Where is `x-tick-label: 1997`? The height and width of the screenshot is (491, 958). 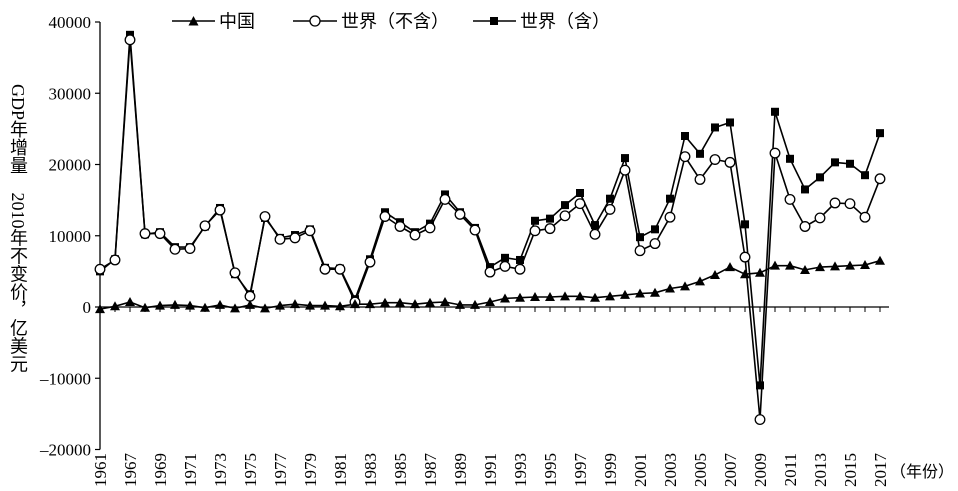 x-tick-label: 1997 is located at coordinates (580, 470).